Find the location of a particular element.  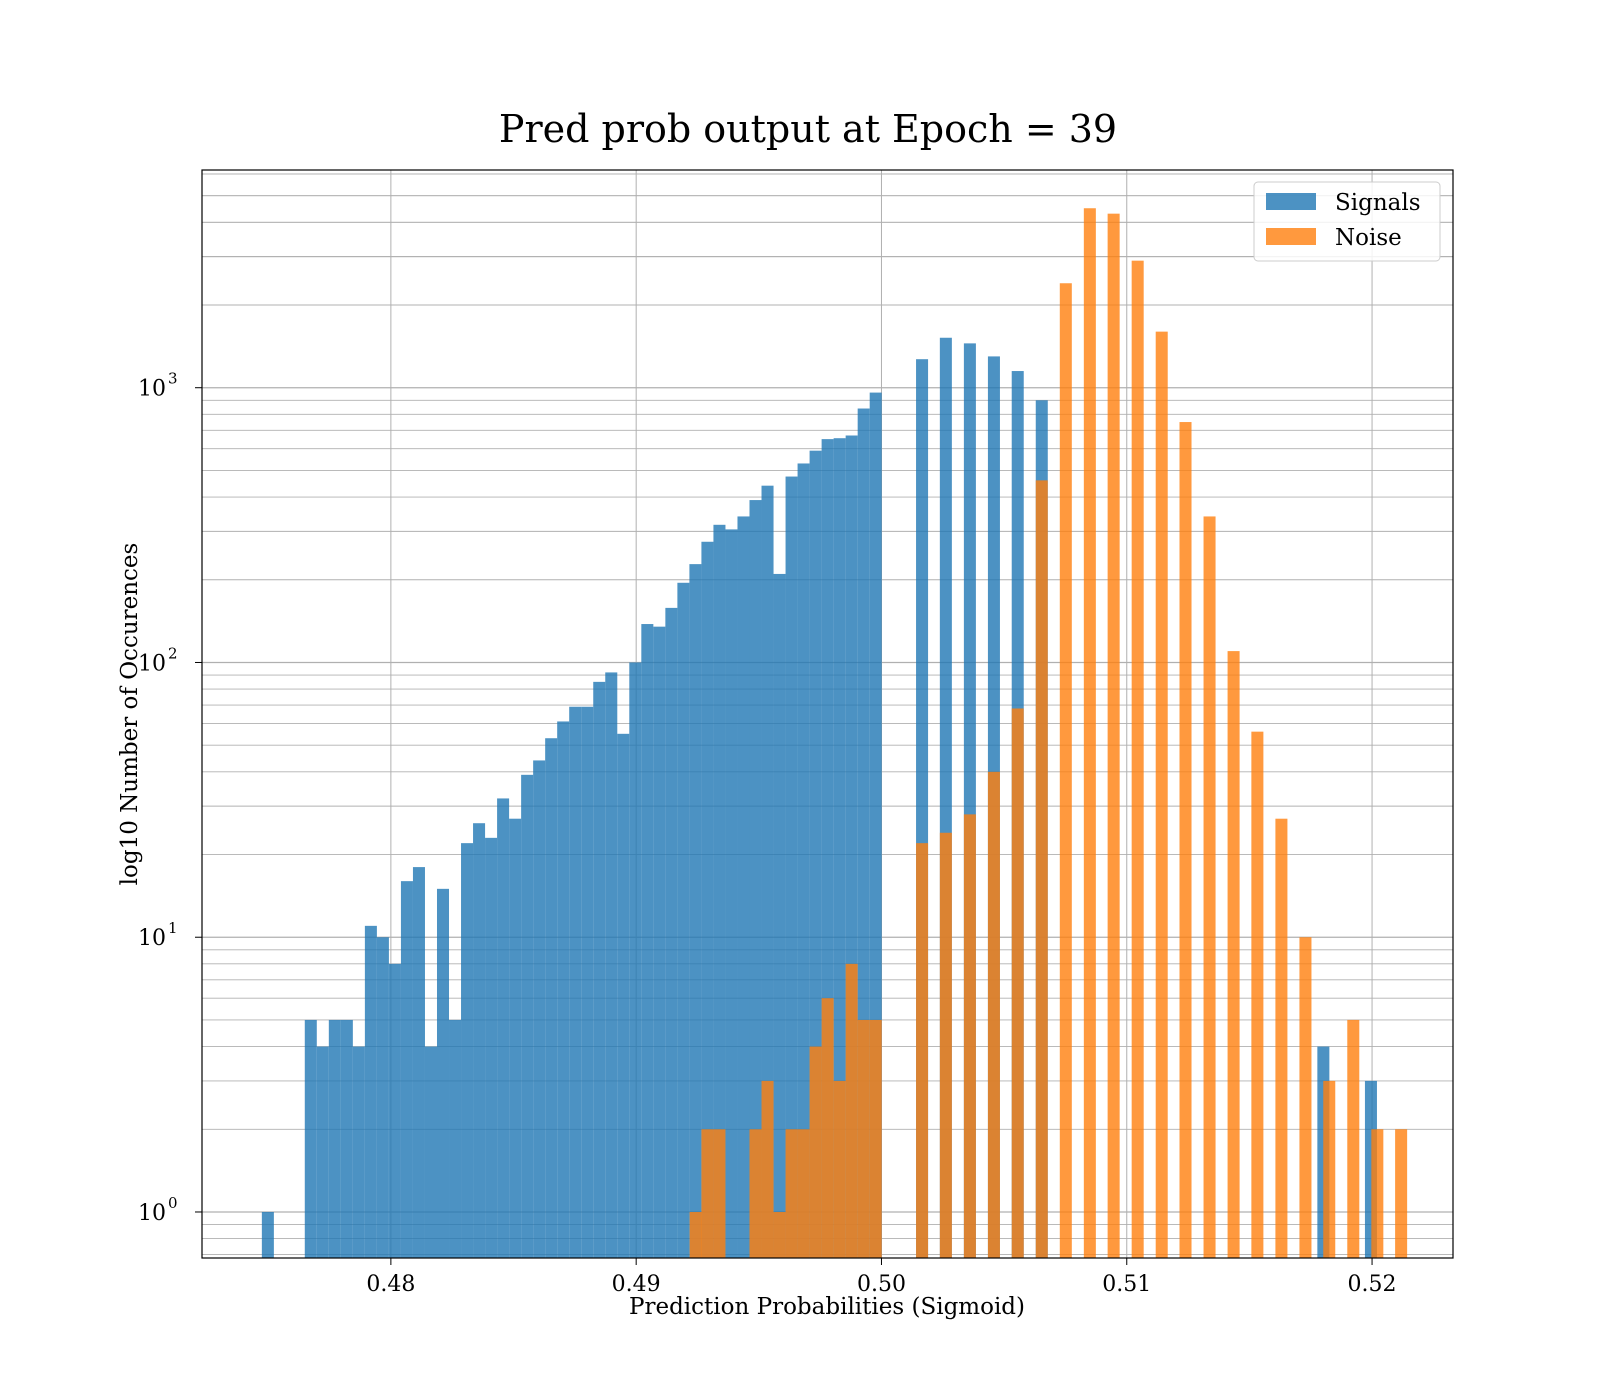

x-axis-ticks: 0.48 0.49 0.50 0.51 0.52 is located at coordinates (881, 1277).